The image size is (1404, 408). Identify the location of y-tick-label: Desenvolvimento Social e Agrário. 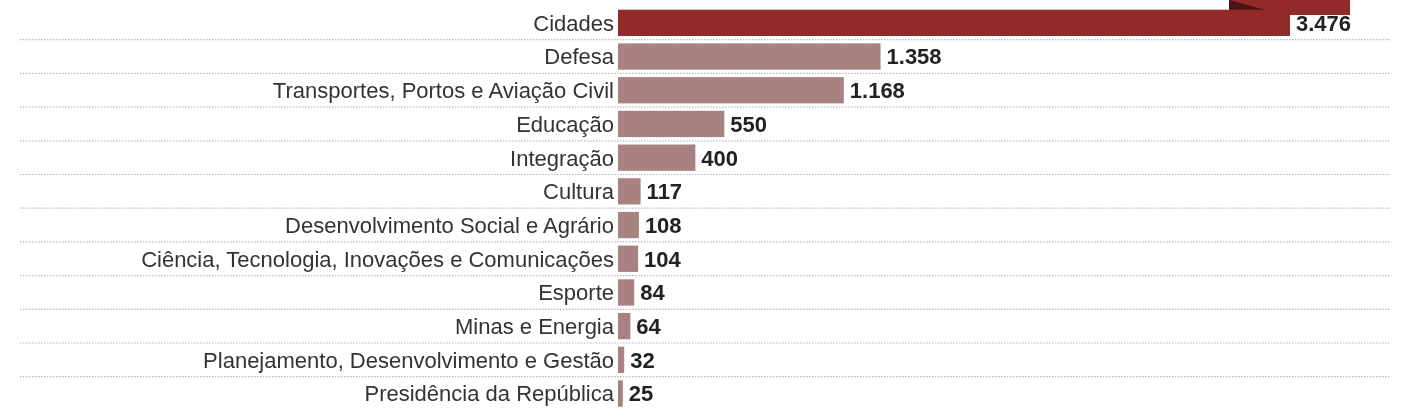
(449, 225).